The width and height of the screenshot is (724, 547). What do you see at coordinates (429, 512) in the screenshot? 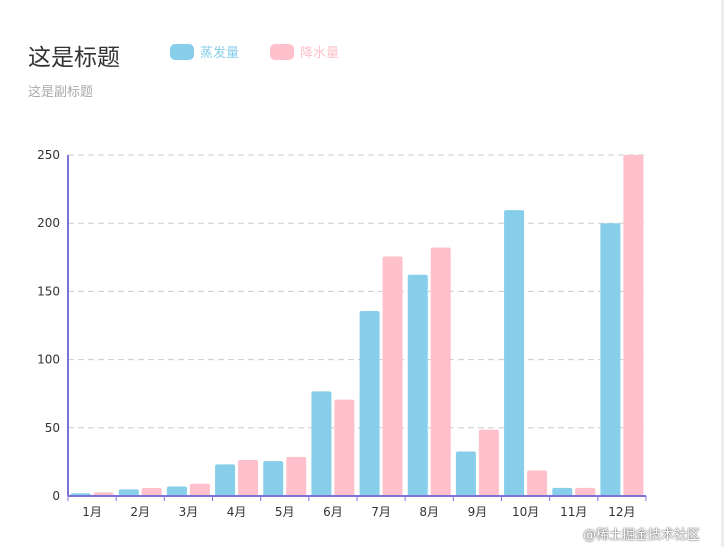
I see `x-tick-label-8: 8月` at bounding box center [429, 512].